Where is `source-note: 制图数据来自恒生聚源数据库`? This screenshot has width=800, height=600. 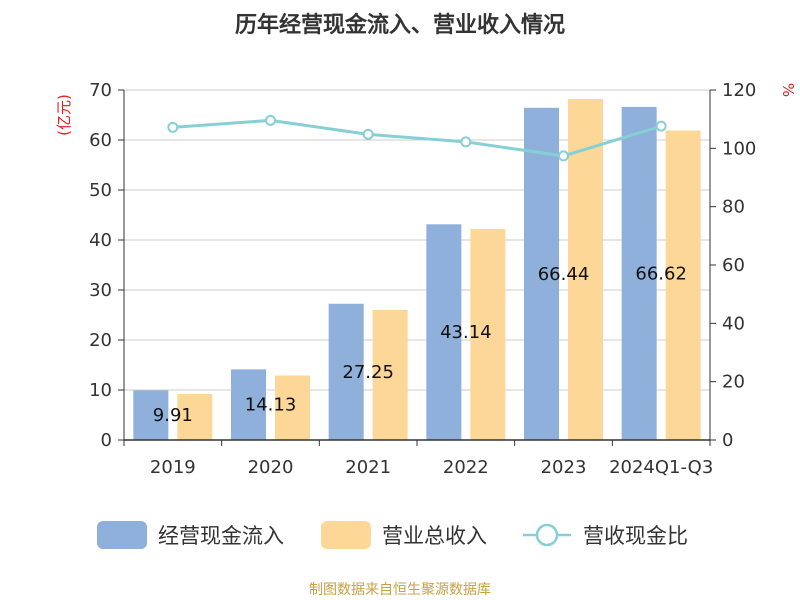
source-note: 制图数据来自恒生聚源数据库 is located at coordinates (400, 590).